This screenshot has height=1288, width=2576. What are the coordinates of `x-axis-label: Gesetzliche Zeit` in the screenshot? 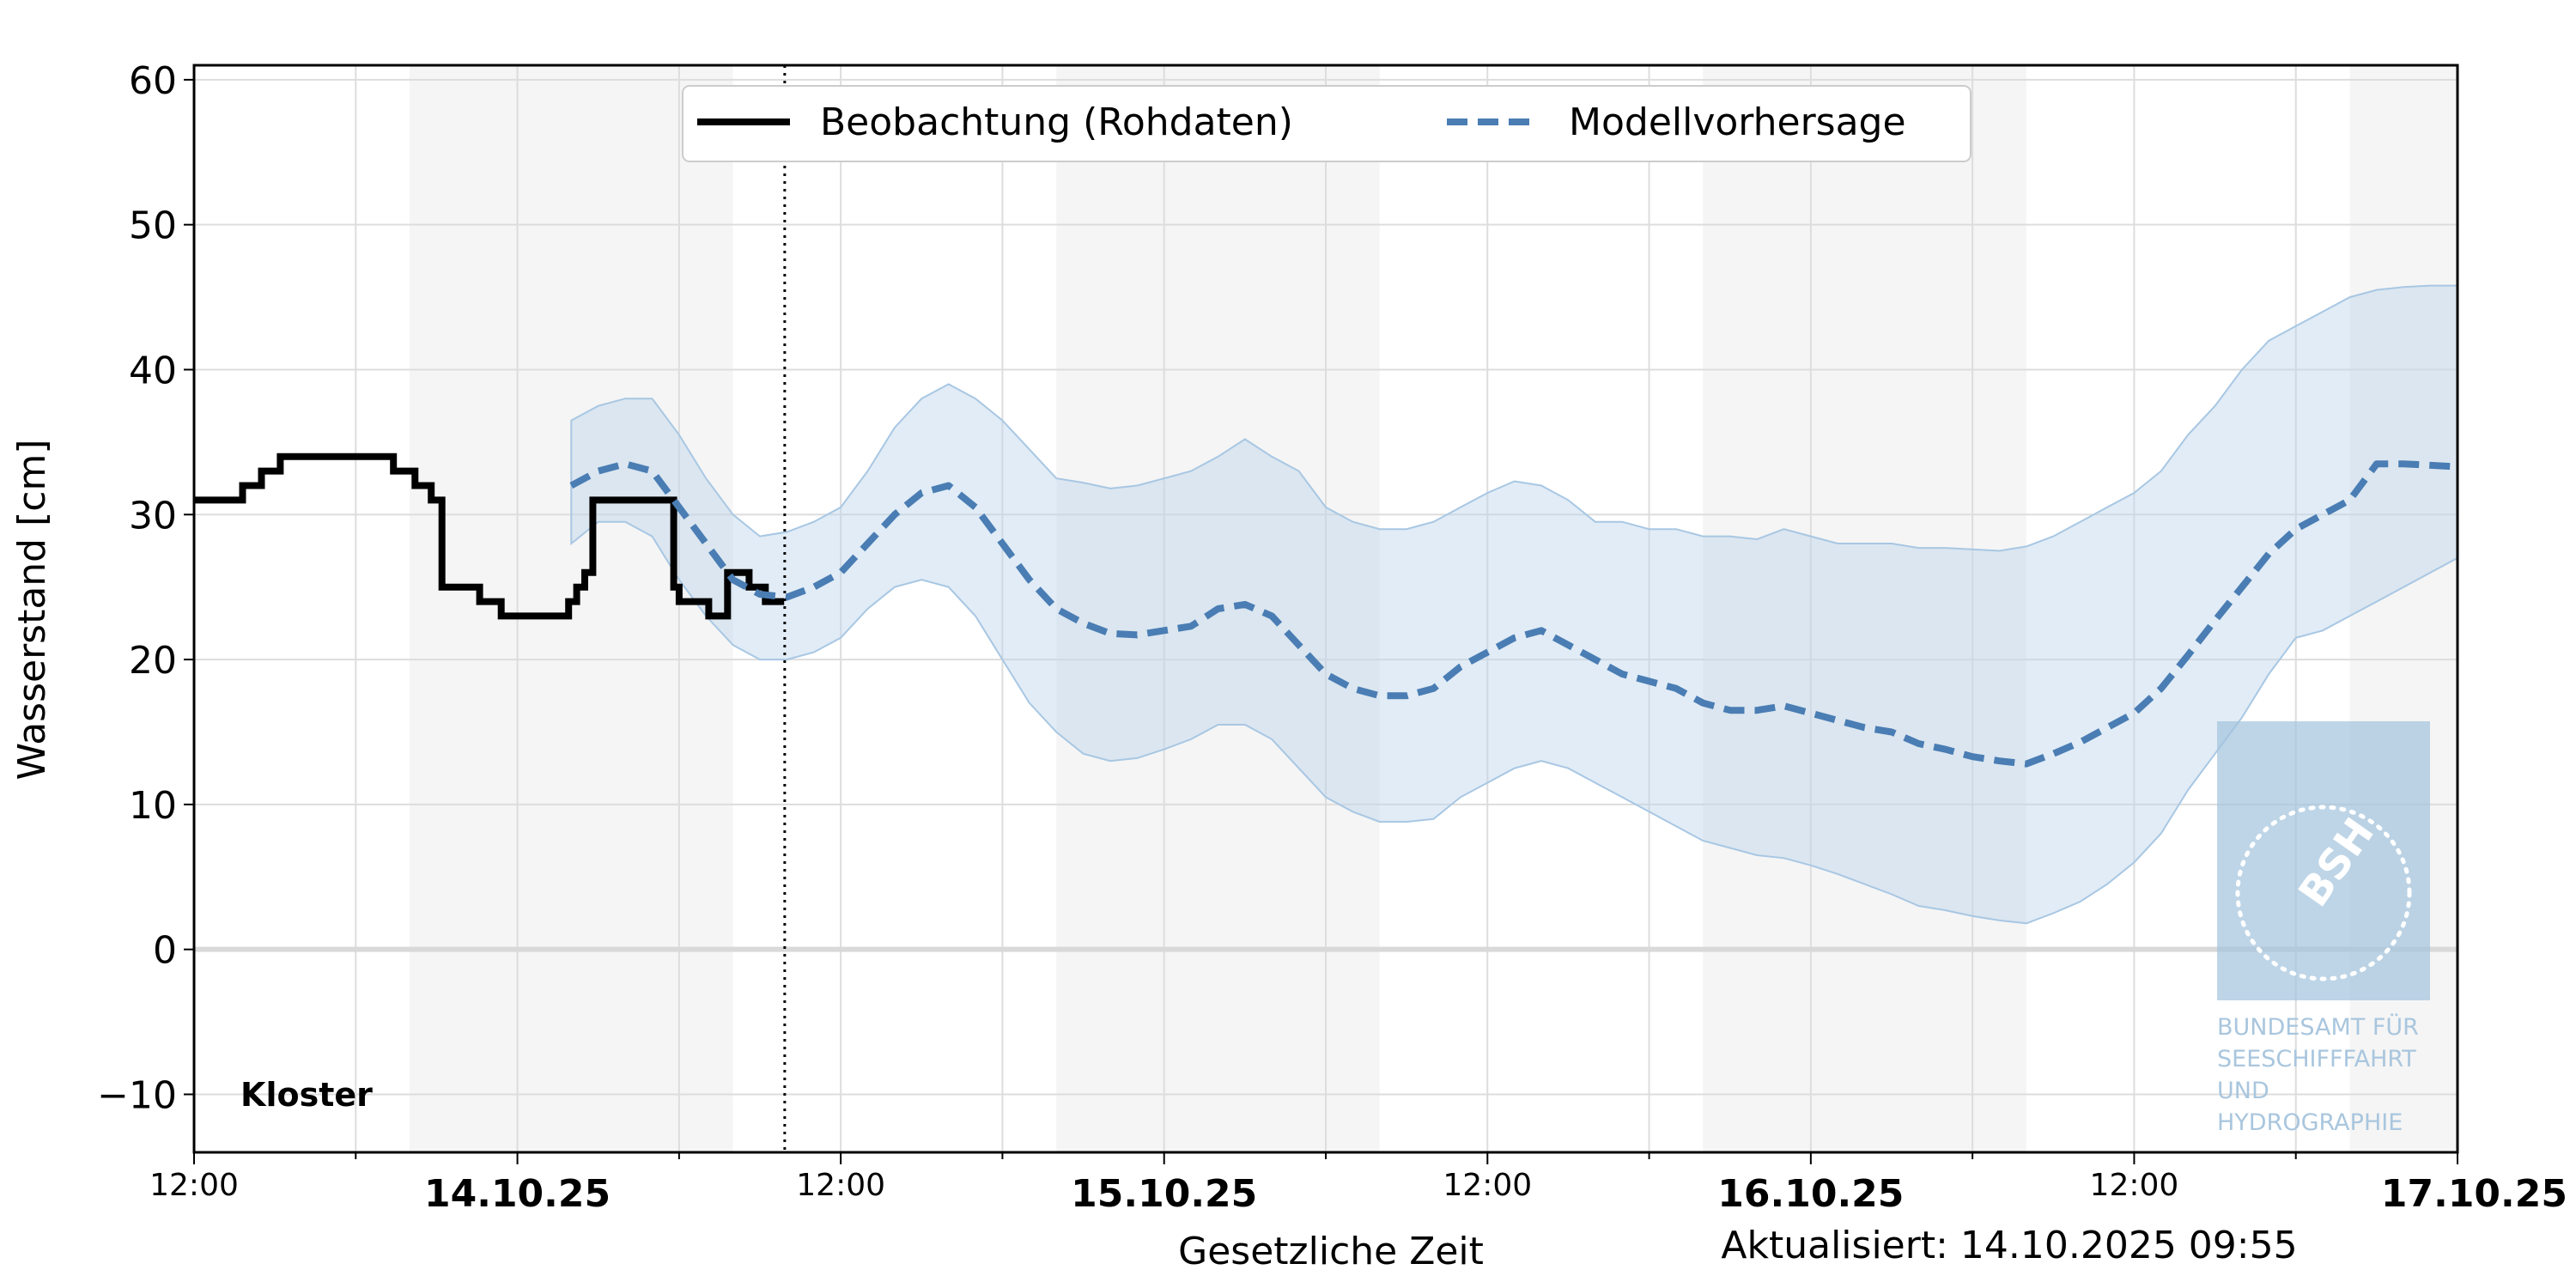 It's located at (1331, 1251).